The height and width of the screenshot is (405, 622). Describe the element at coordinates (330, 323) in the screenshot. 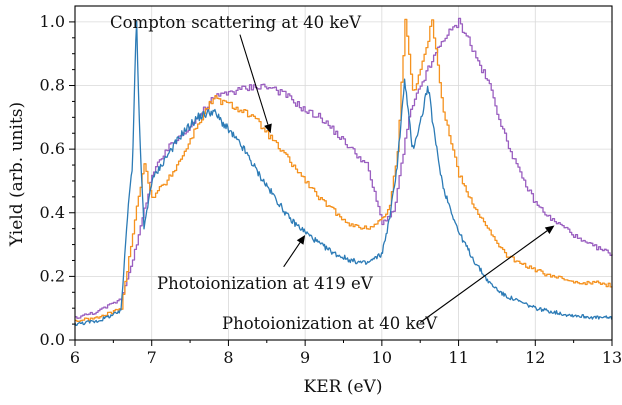

I see `annotation-photoionization-40kev: Photoionization at 40 keV` at that location.